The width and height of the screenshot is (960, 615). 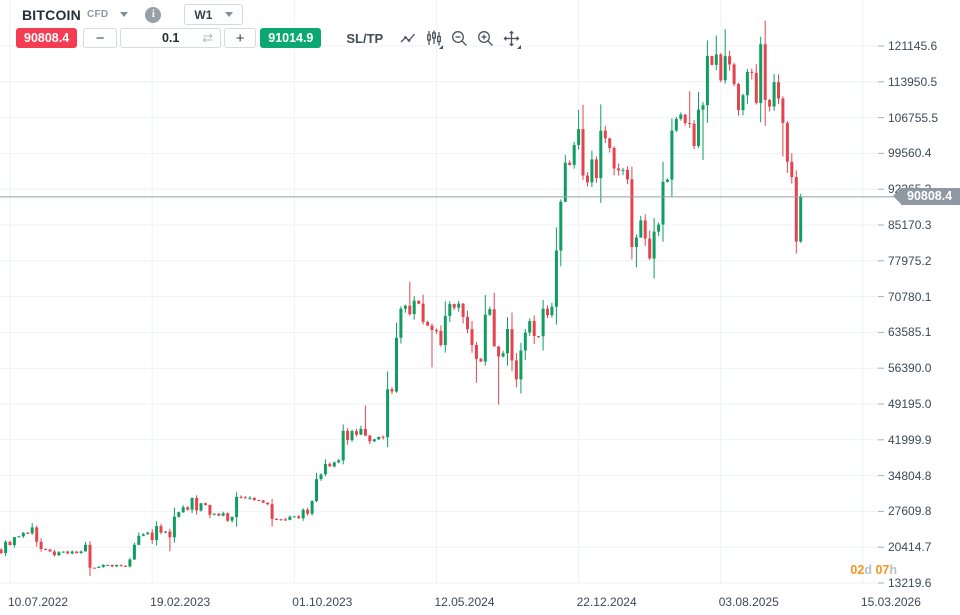 What do you see at coordinates (291, 38) in the screenshot?
I see `buy-button: 91014.9` at bounding box center [291, 38].